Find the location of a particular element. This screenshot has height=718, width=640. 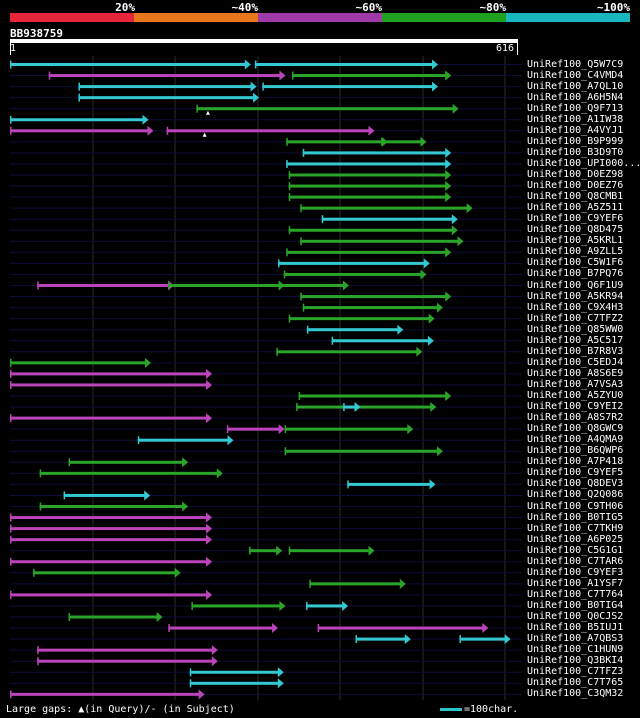

hit-label: UniRef100_C7T765 is located at coordinates (575, 683).